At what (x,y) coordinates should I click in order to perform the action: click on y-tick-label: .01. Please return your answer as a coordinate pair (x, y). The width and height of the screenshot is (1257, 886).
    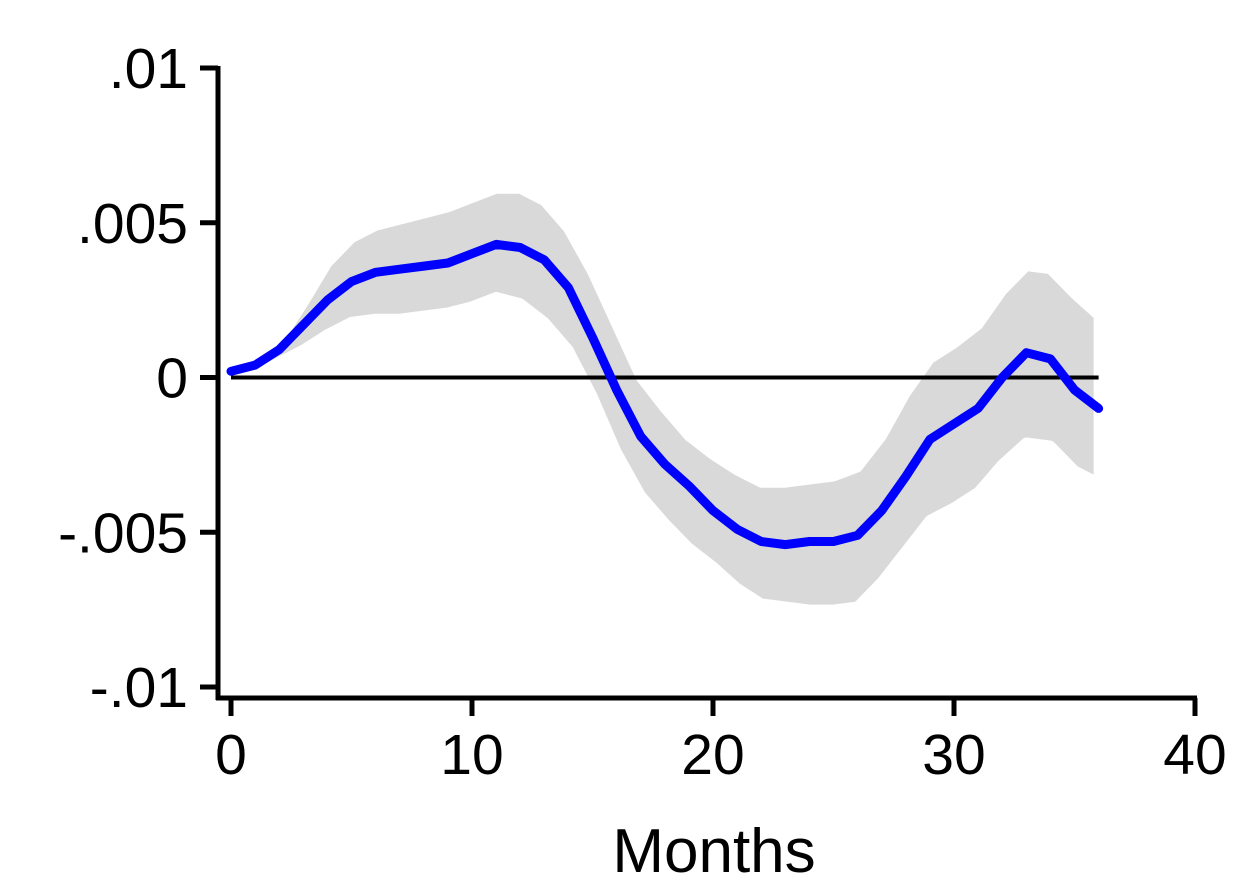
    Looking at the image, I should click on (148, 69).